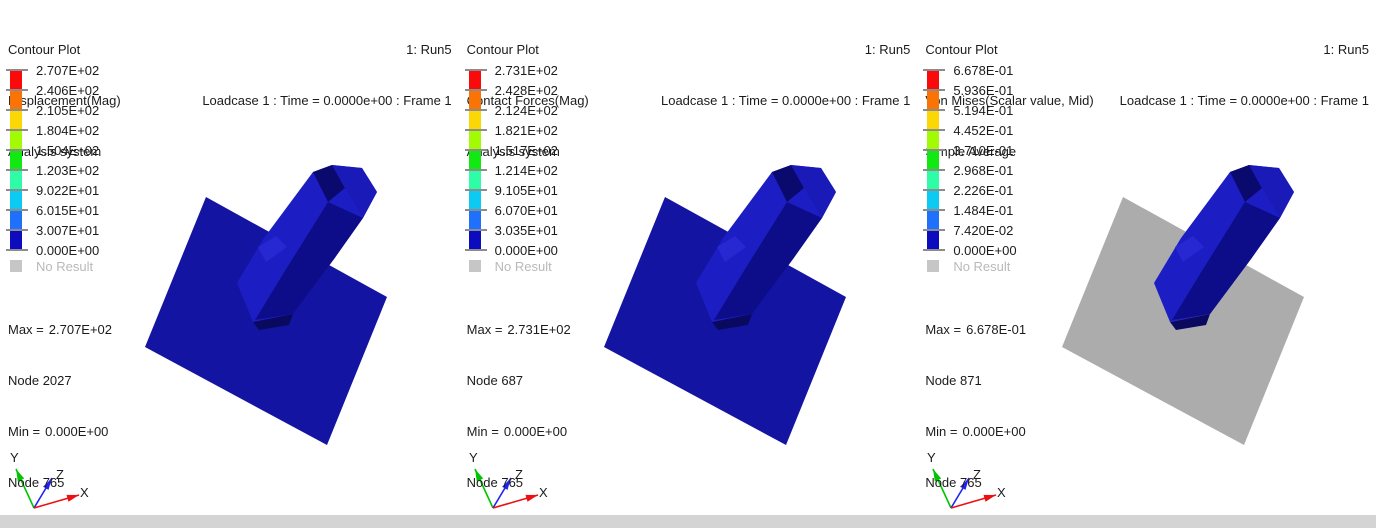  Describe the element at coordinates (688, 521) in the screenshot. I see `bottom-strip` at that location.